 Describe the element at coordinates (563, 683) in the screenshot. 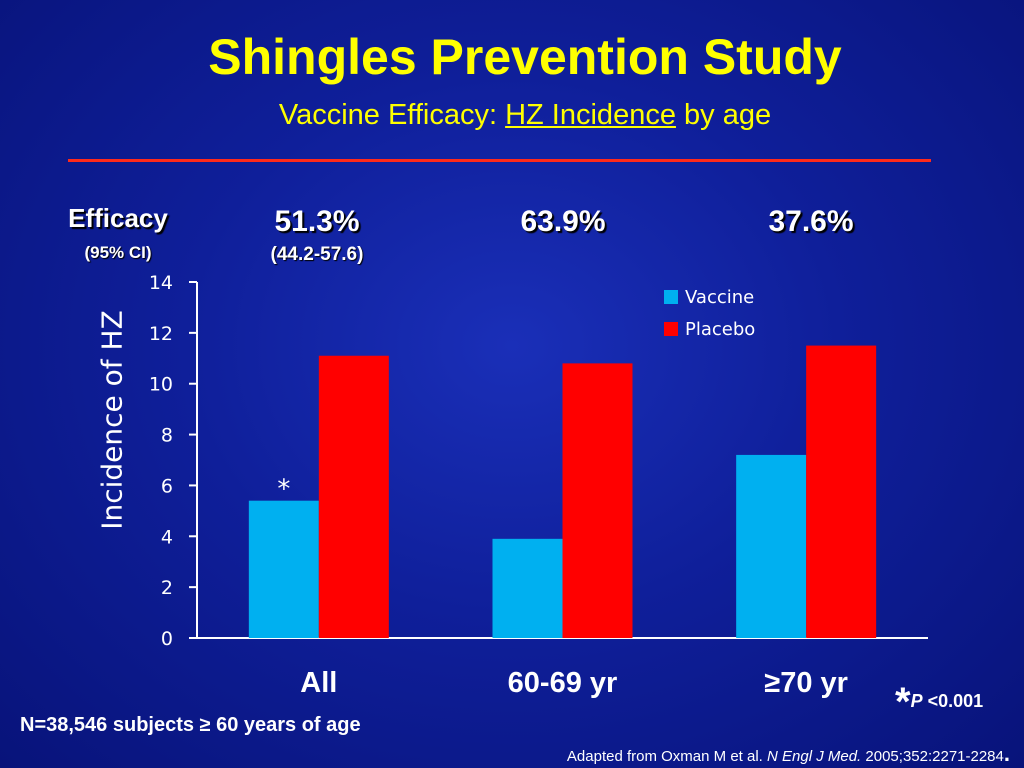

I see `x-tick-label-60-69: 60-69 yr` at that location.